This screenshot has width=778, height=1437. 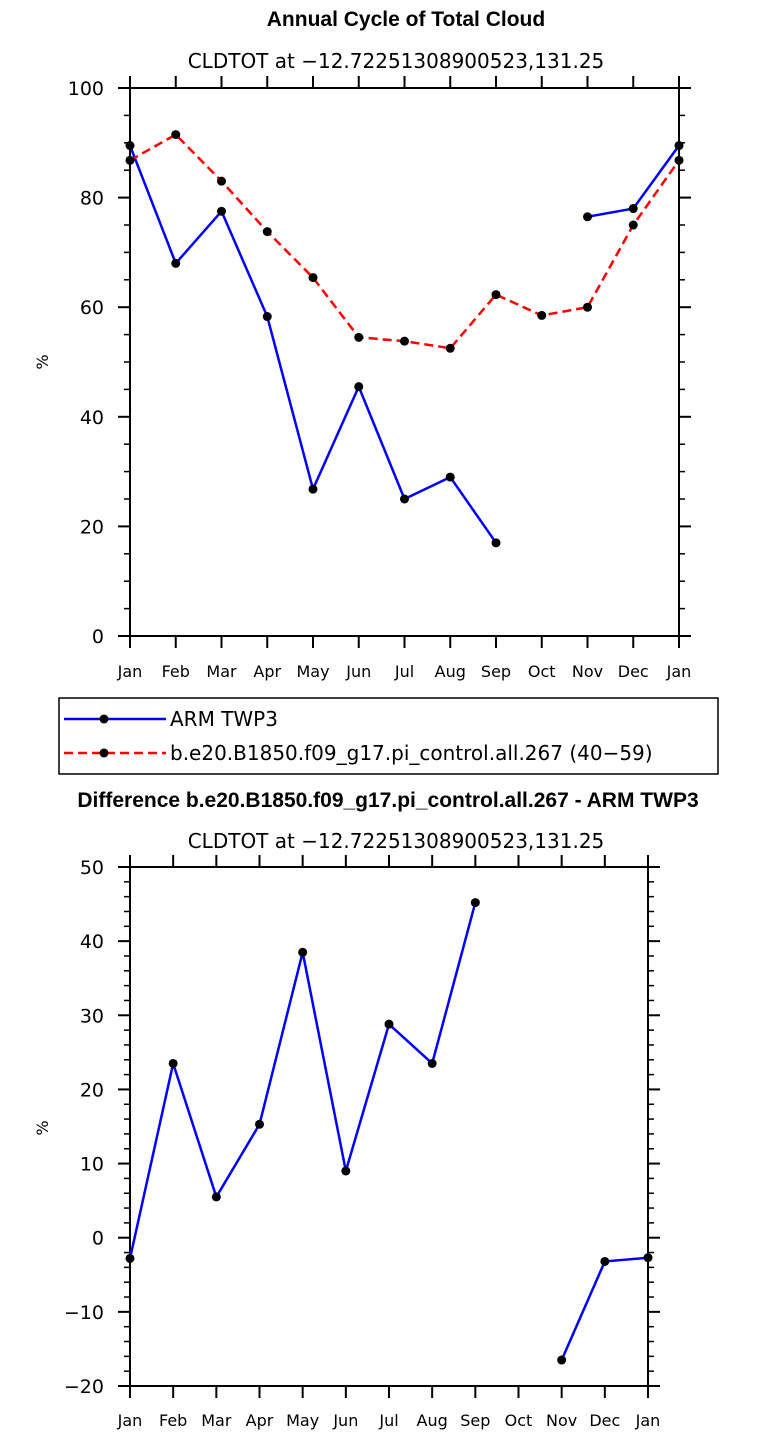 What do you see at coordinates (396, 61) in the screenshot?
I see `chart-top-subtitle: CLDTOT at −12.72251308900523,131.25` at bounding box center [396, 61].